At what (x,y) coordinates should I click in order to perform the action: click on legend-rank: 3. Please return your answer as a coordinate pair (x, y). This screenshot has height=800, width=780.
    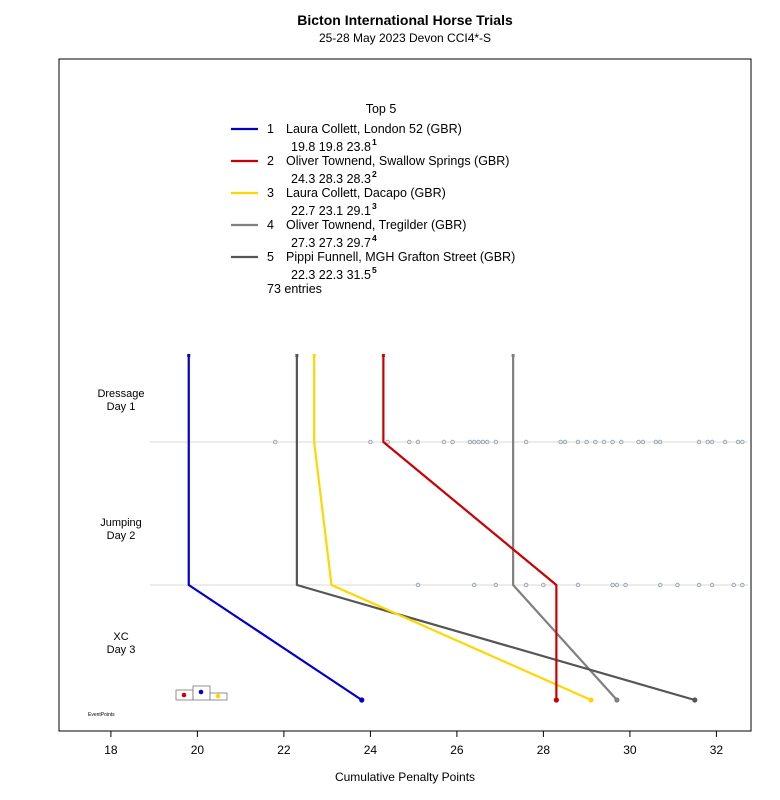
    Looking at the image, I should click on (270, 193).